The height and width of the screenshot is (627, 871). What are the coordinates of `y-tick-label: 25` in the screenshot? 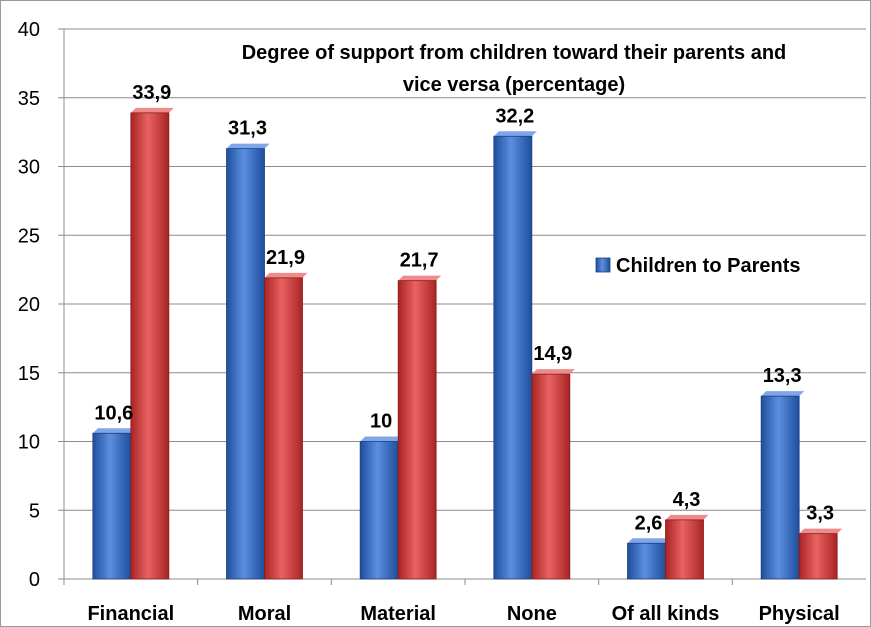 It's located at (29, 236).